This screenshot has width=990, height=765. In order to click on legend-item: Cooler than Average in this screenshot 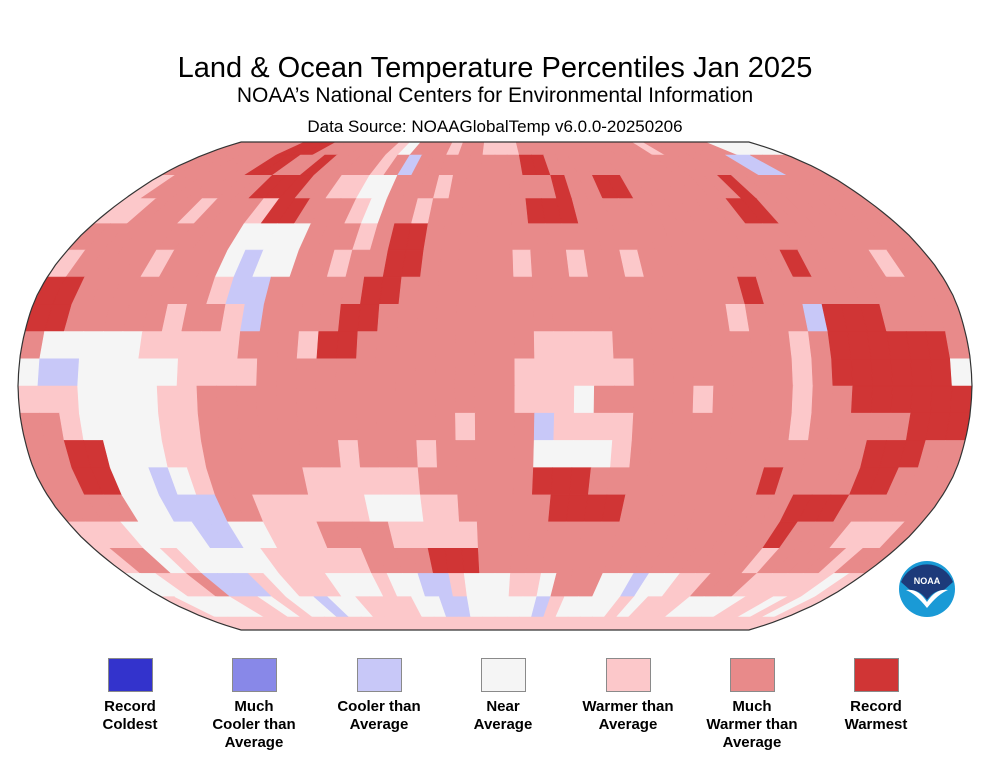, I will do `click(379, 696)`.